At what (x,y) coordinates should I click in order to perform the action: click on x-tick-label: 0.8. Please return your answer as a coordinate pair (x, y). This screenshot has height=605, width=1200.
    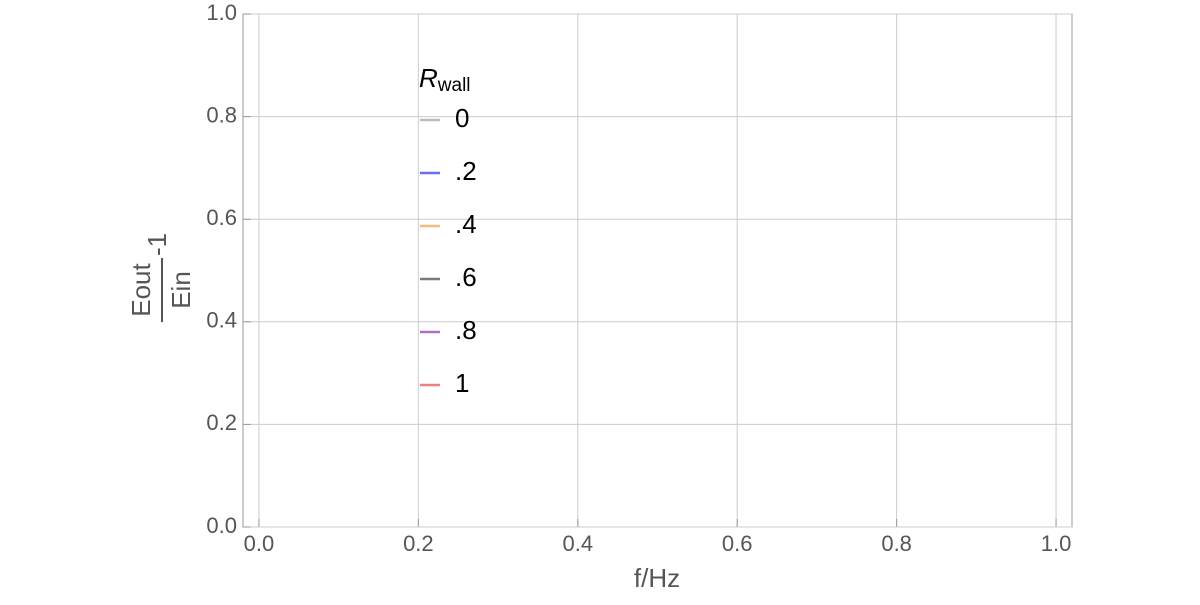
    Looking at the image, I should click on (896, 543).